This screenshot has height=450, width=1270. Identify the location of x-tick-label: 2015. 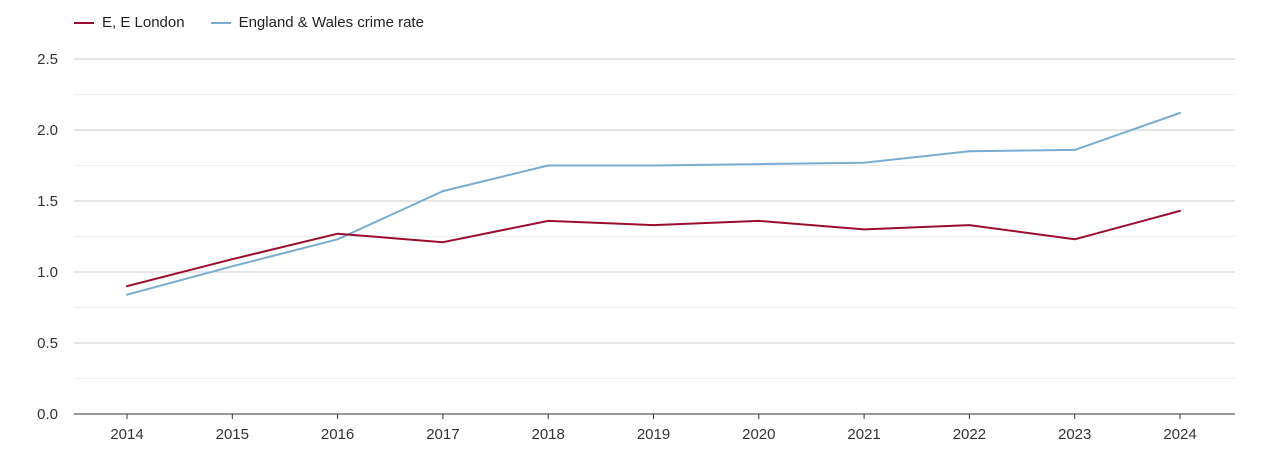
(232, 434).